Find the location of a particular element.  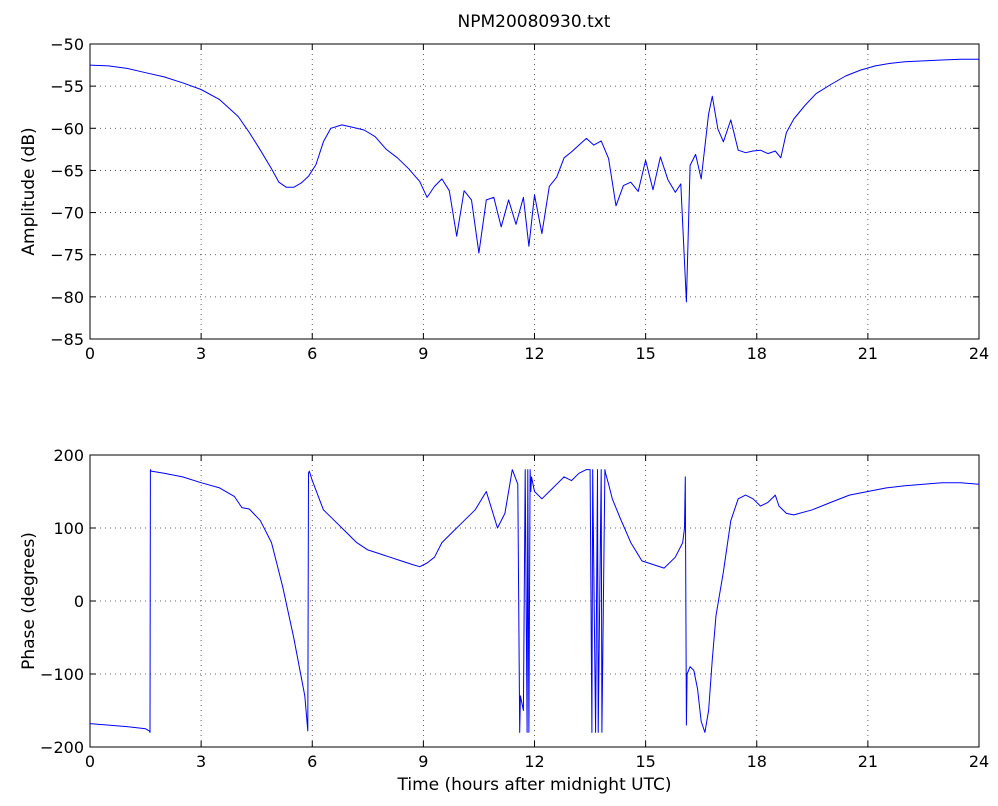

phase-x-tick-label: 0 is located at coordinates (90, 761).